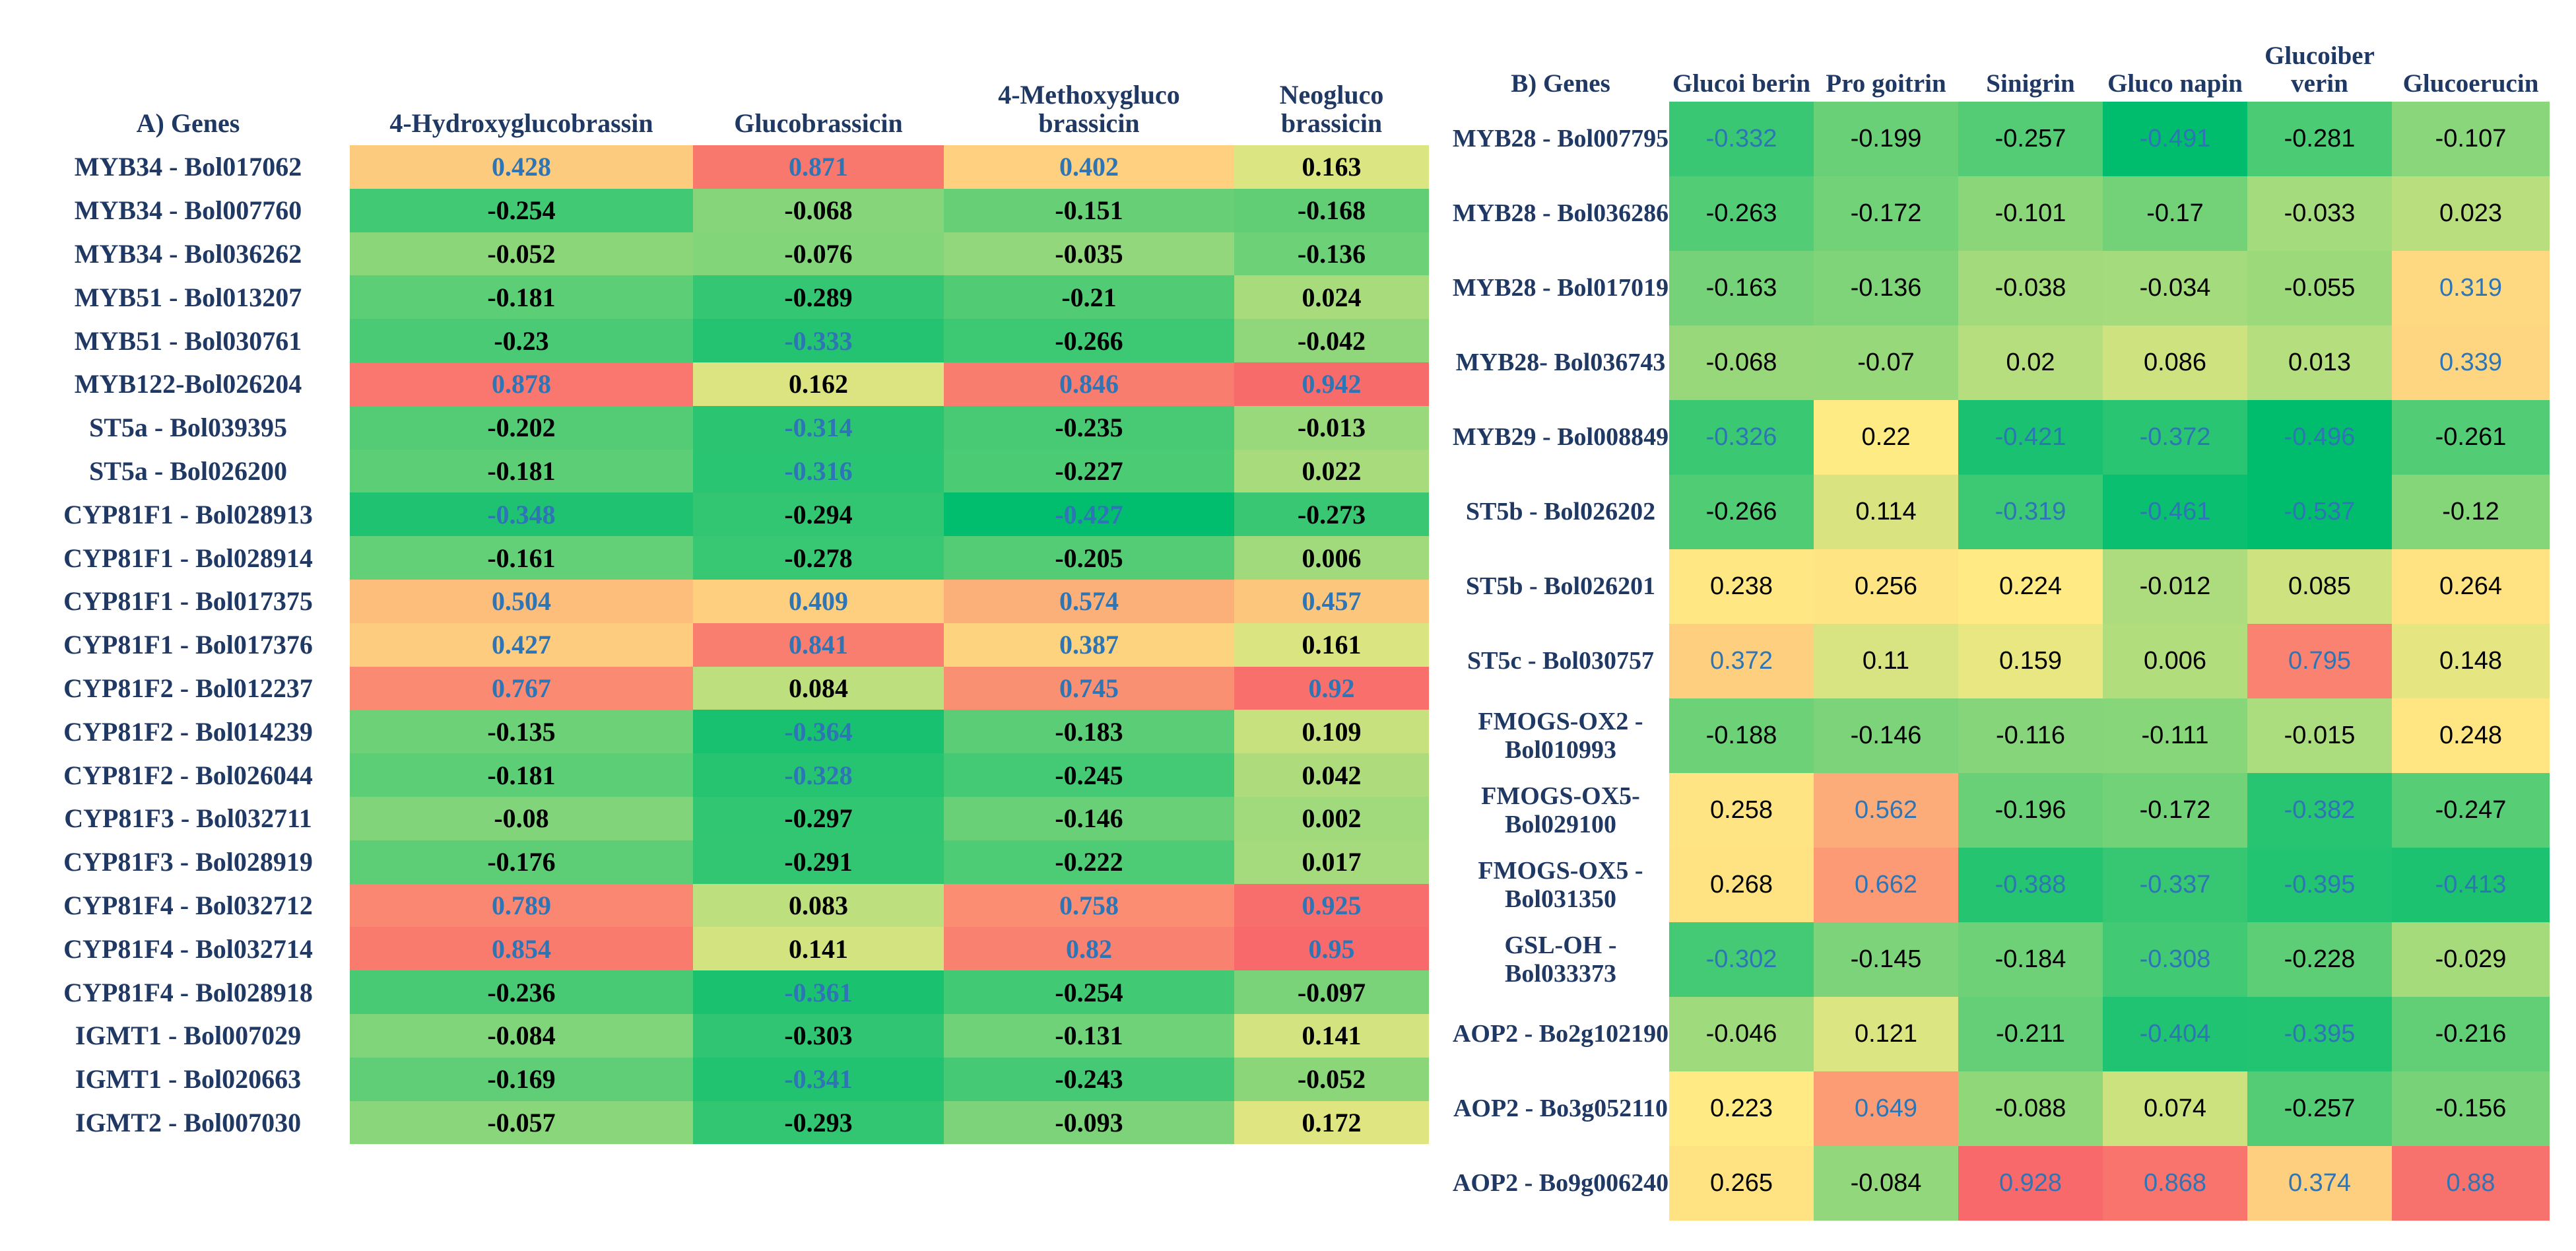 Image resolution: width=2576 pixels, height=1251 pixels. Describe the element at coordinates (1886, 885) in the screenshot. I see `heatmap-b-cell: 0.662` at that location.